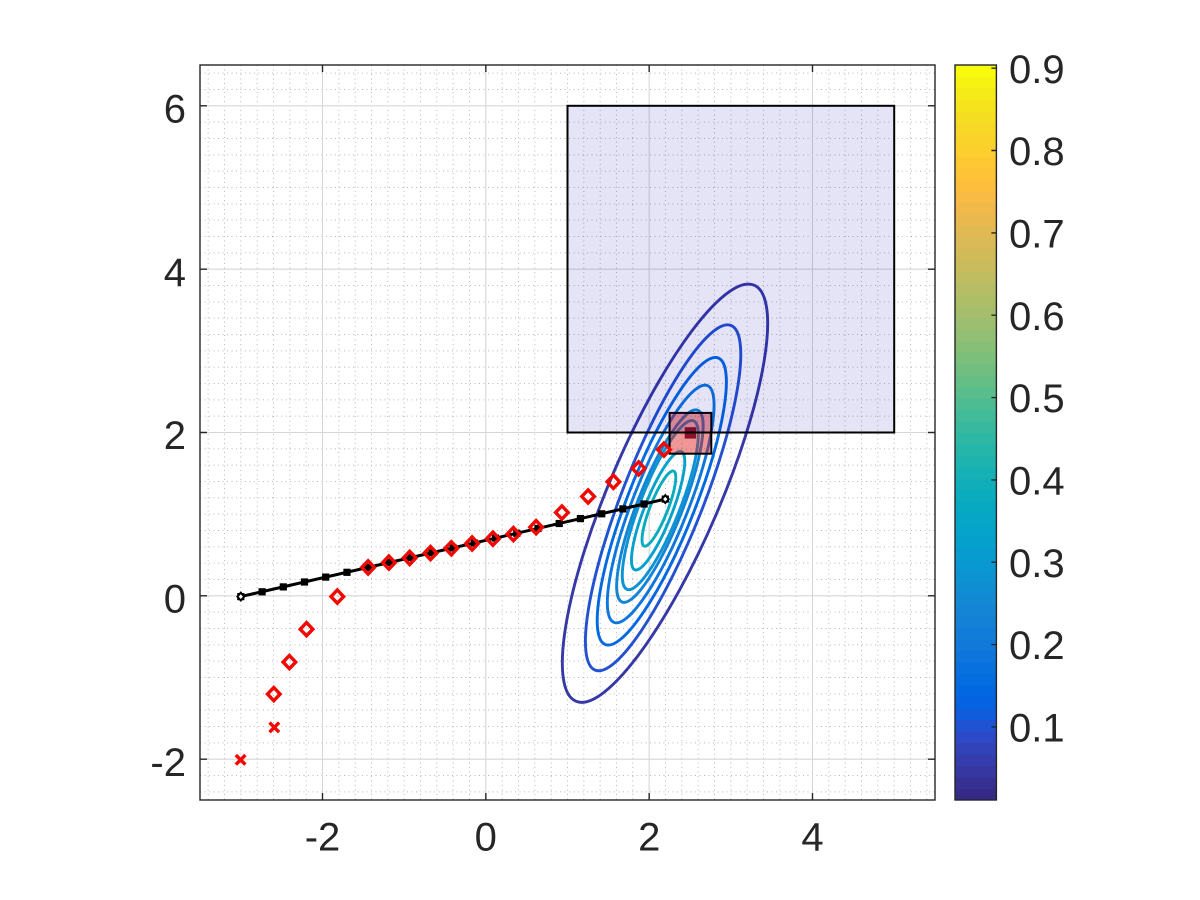 This screenshot has height=900, width=1200. I want to click on svg-text: 0.9, so click(1037, 70).